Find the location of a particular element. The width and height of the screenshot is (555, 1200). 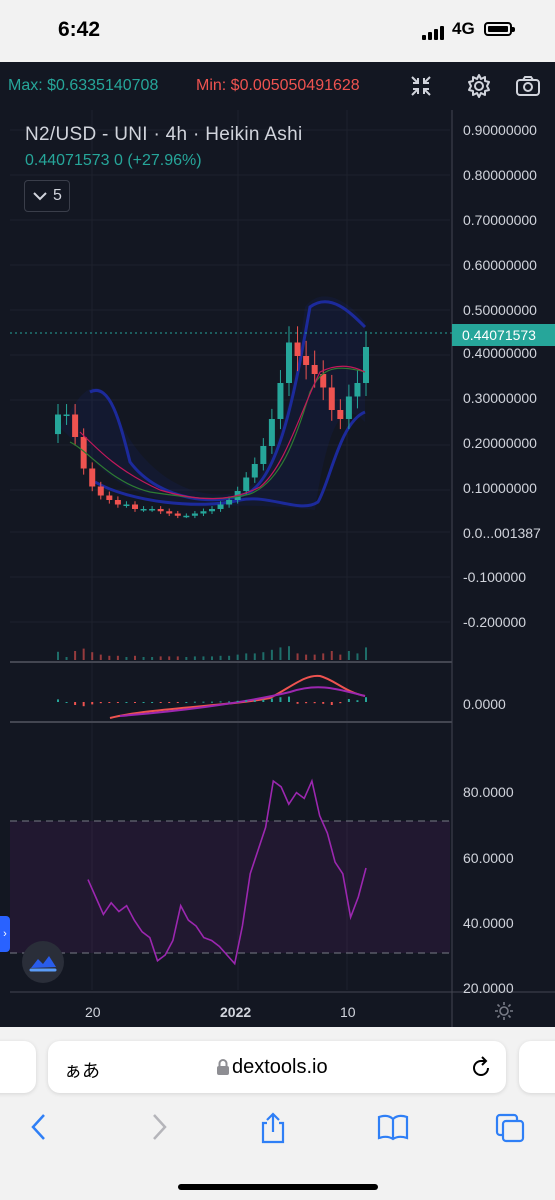

time-scale-settings-icon is located at coordinates (504, 1011).